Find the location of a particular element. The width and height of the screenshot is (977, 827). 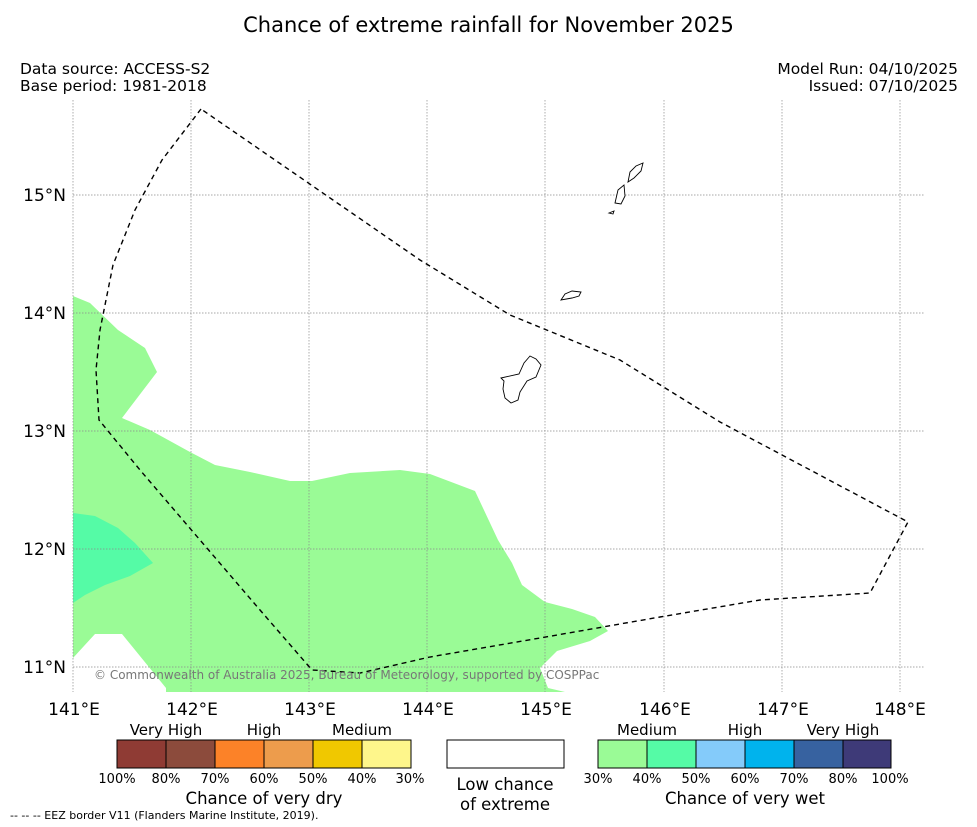

latitude-labels: 15°N 14°N 13°N 12°N 11°N is located at coordinates (44, 432).